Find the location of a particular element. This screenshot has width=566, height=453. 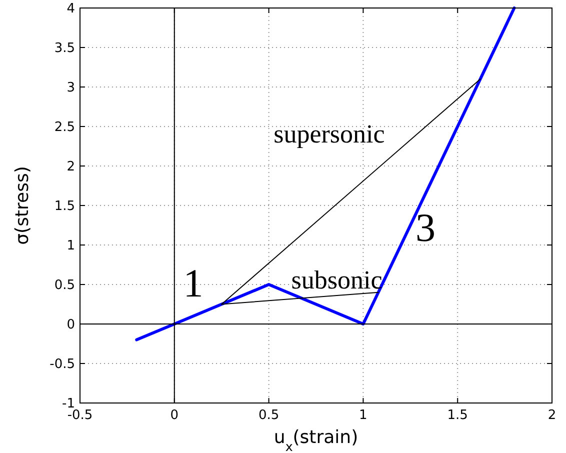

y-tick-label: -0.5 is located at coordinates (62, 364).